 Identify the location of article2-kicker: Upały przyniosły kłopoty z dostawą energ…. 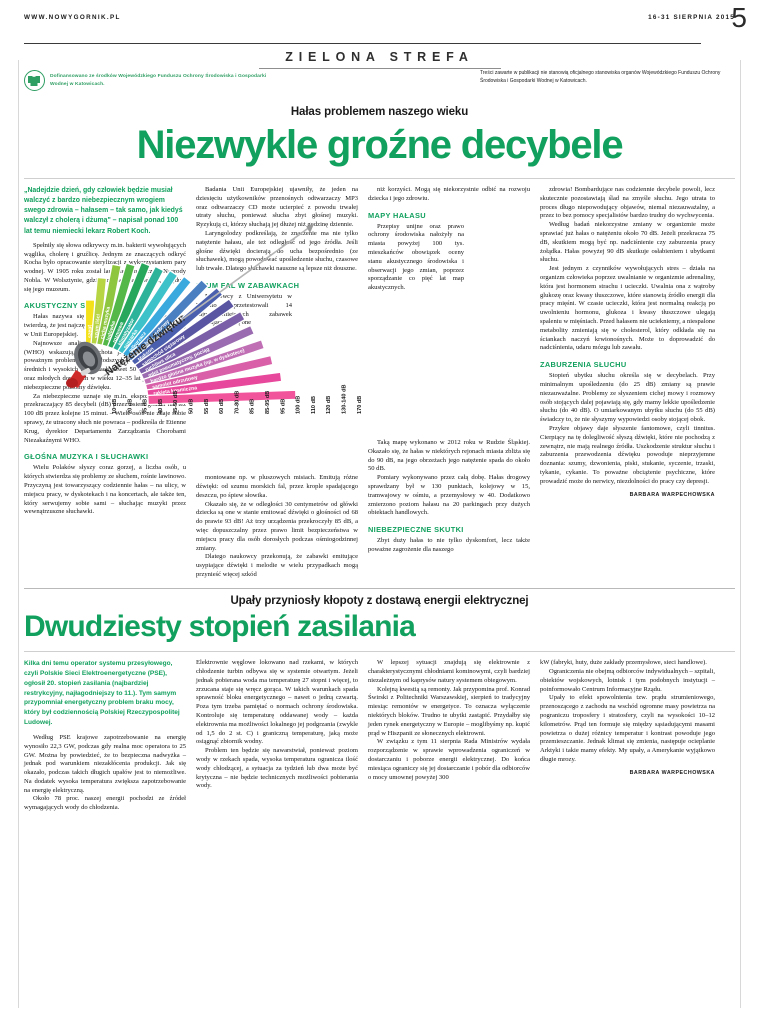
(379, 600).